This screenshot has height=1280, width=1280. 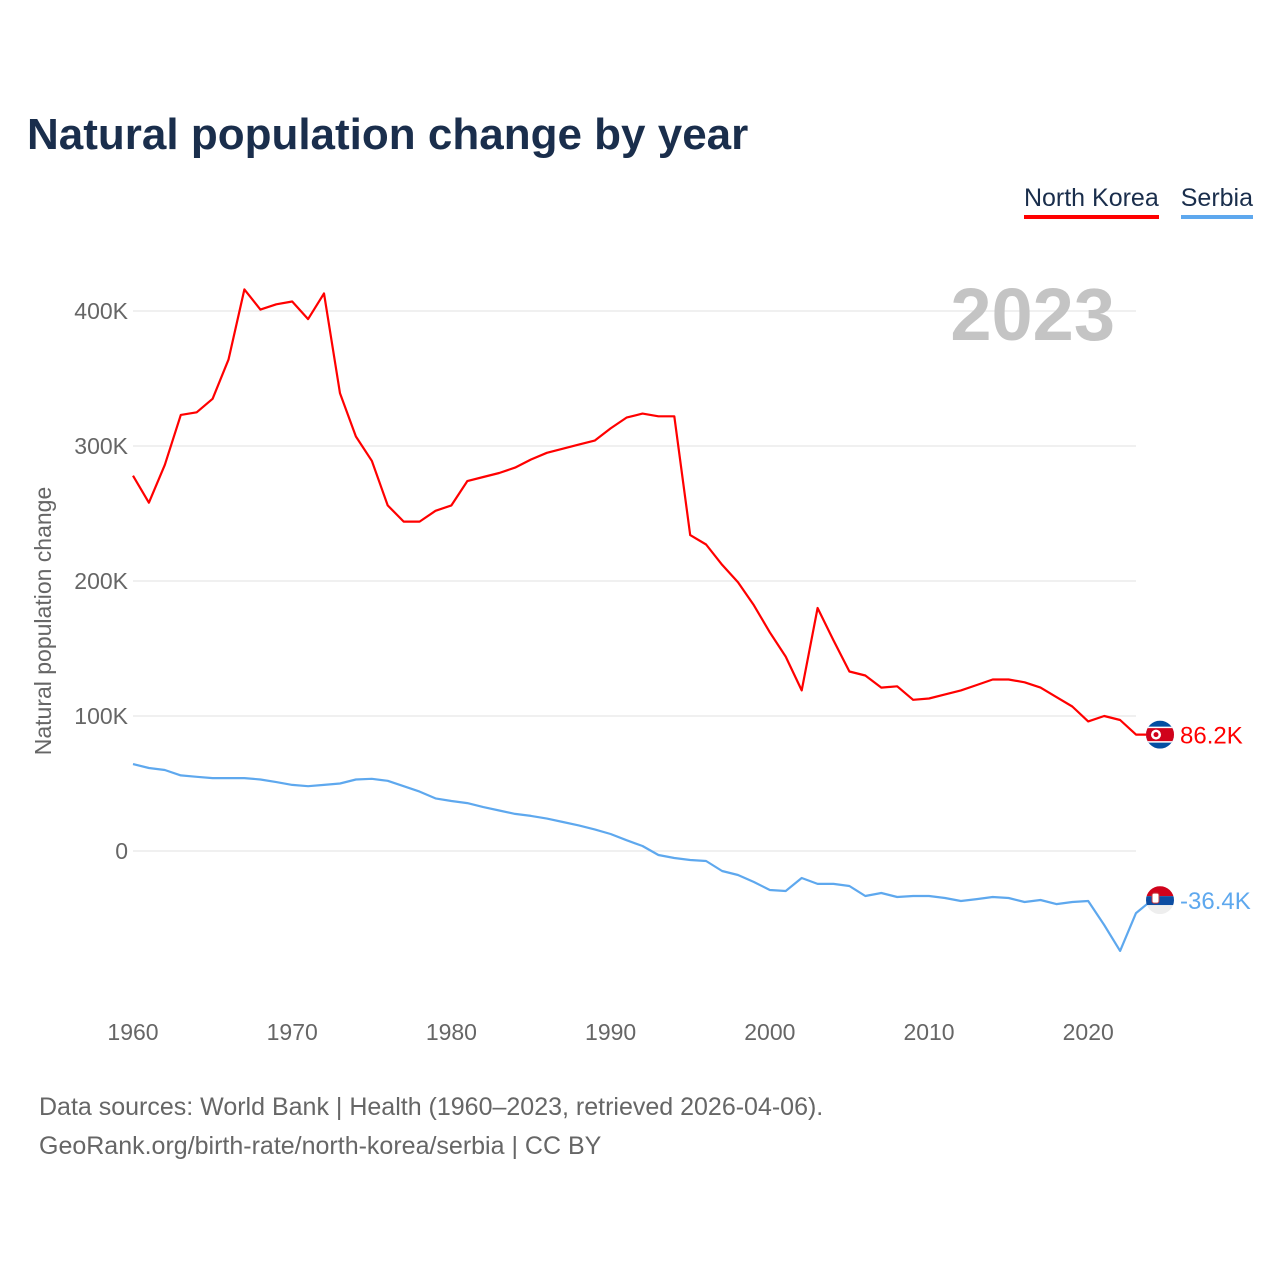 I want to click on end-value-label: 86.2K, so click(x=1211, y=736).